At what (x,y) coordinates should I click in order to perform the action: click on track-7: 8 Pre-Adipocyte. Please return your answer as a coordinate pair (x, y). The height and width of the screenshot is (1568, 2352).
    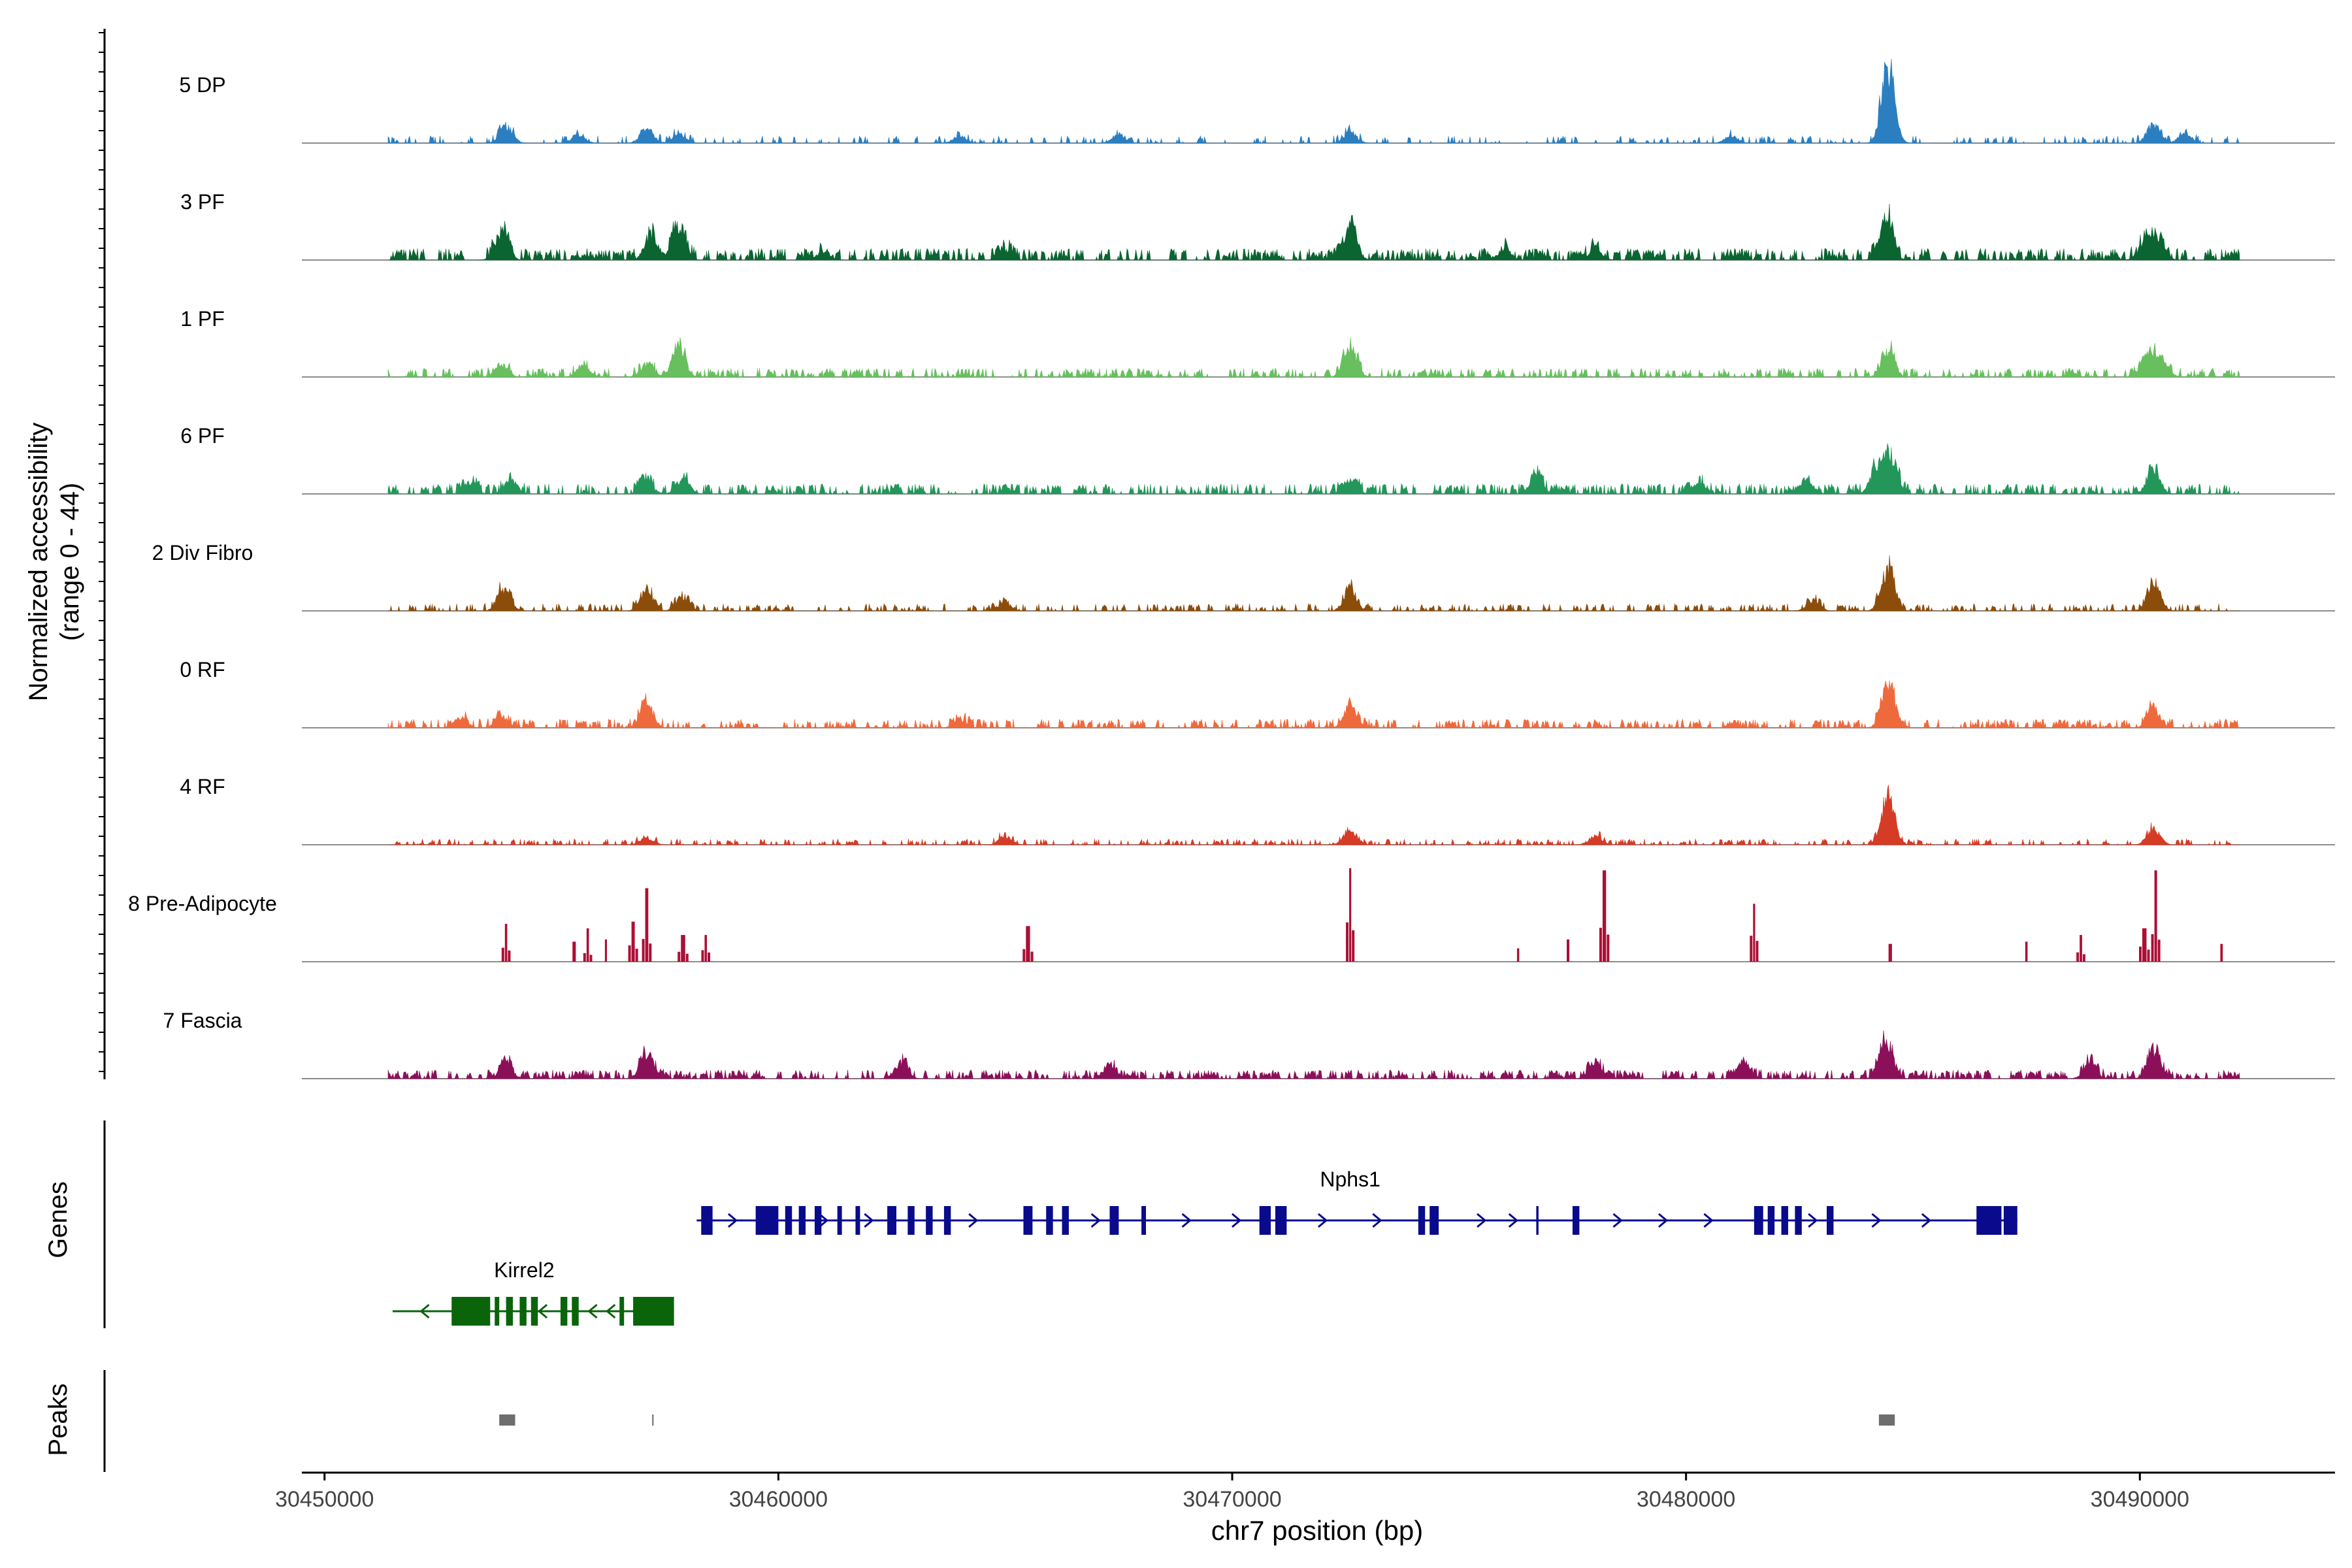
    Looking at the image, I should click on (1231, 915).